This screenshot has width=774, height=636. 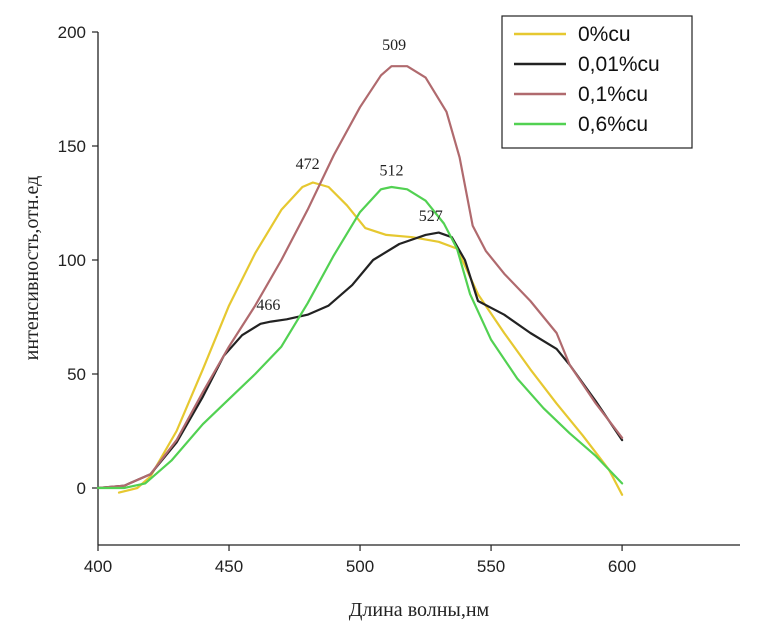 What do you see at coordinates (308, 164) in the screenshot?
I see `annotation-label: 472` at bounding box center [308, 164].